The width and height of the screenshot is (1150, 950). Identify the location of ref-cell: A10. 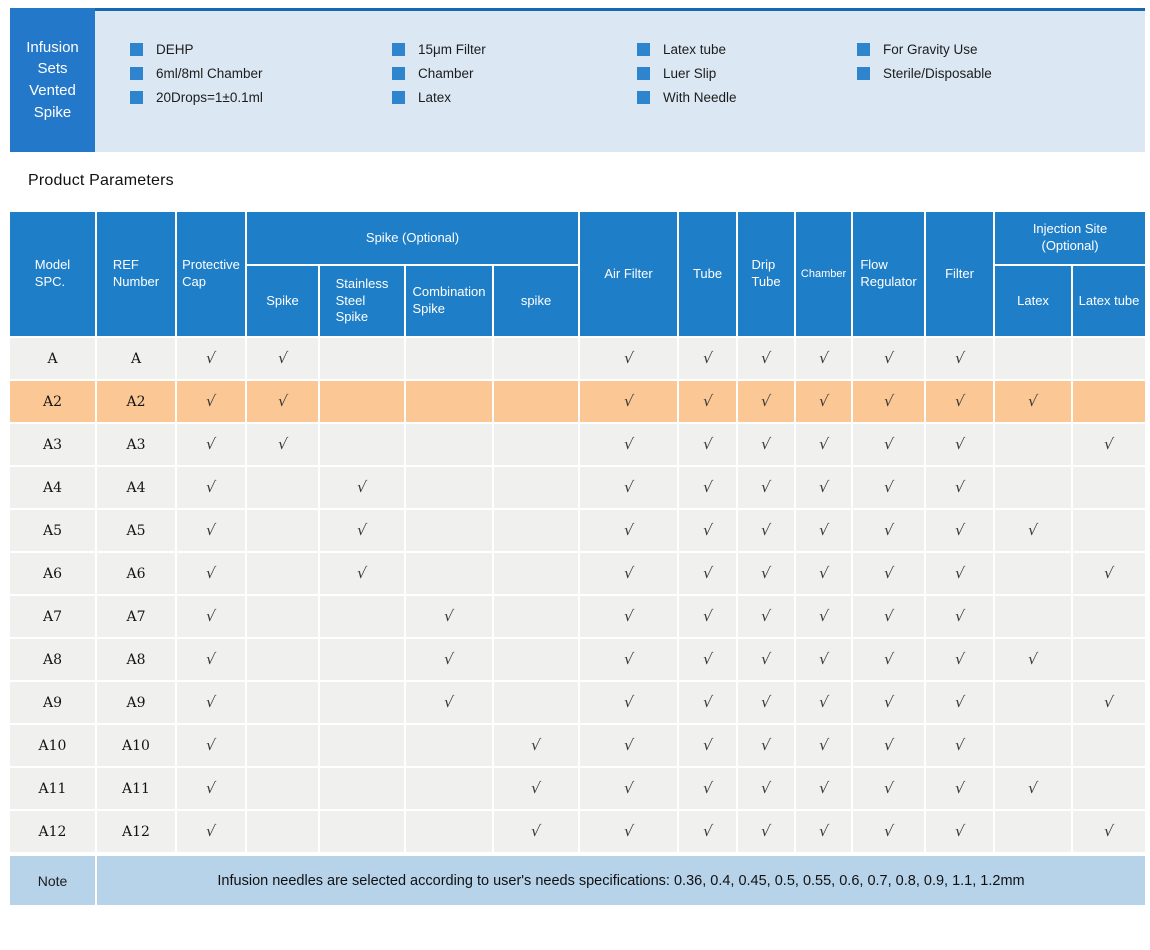
(136, 745).